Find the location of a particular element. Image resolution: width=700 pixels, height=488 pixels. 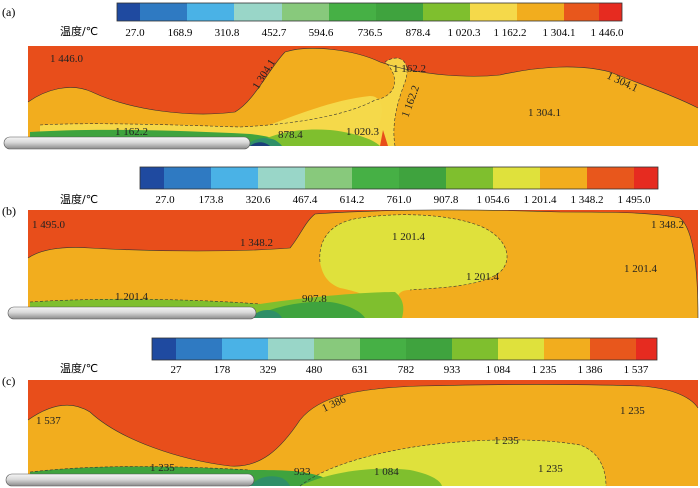

legend-tick: 452.7 is located at coordinates (274, 33).